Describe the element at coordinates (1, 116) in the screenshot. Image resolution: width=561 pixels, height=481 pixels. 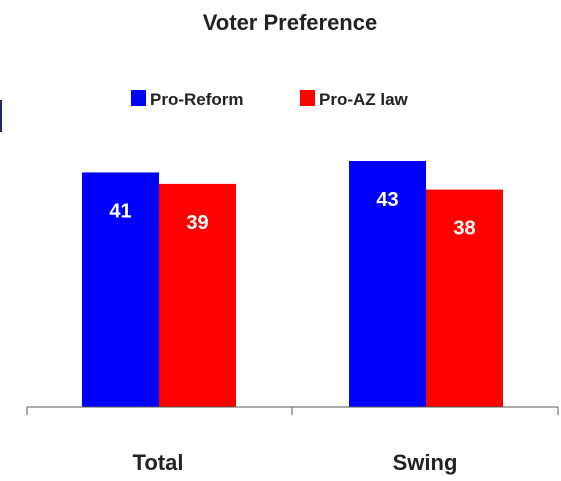
I see `left-edge-mark` at that location.